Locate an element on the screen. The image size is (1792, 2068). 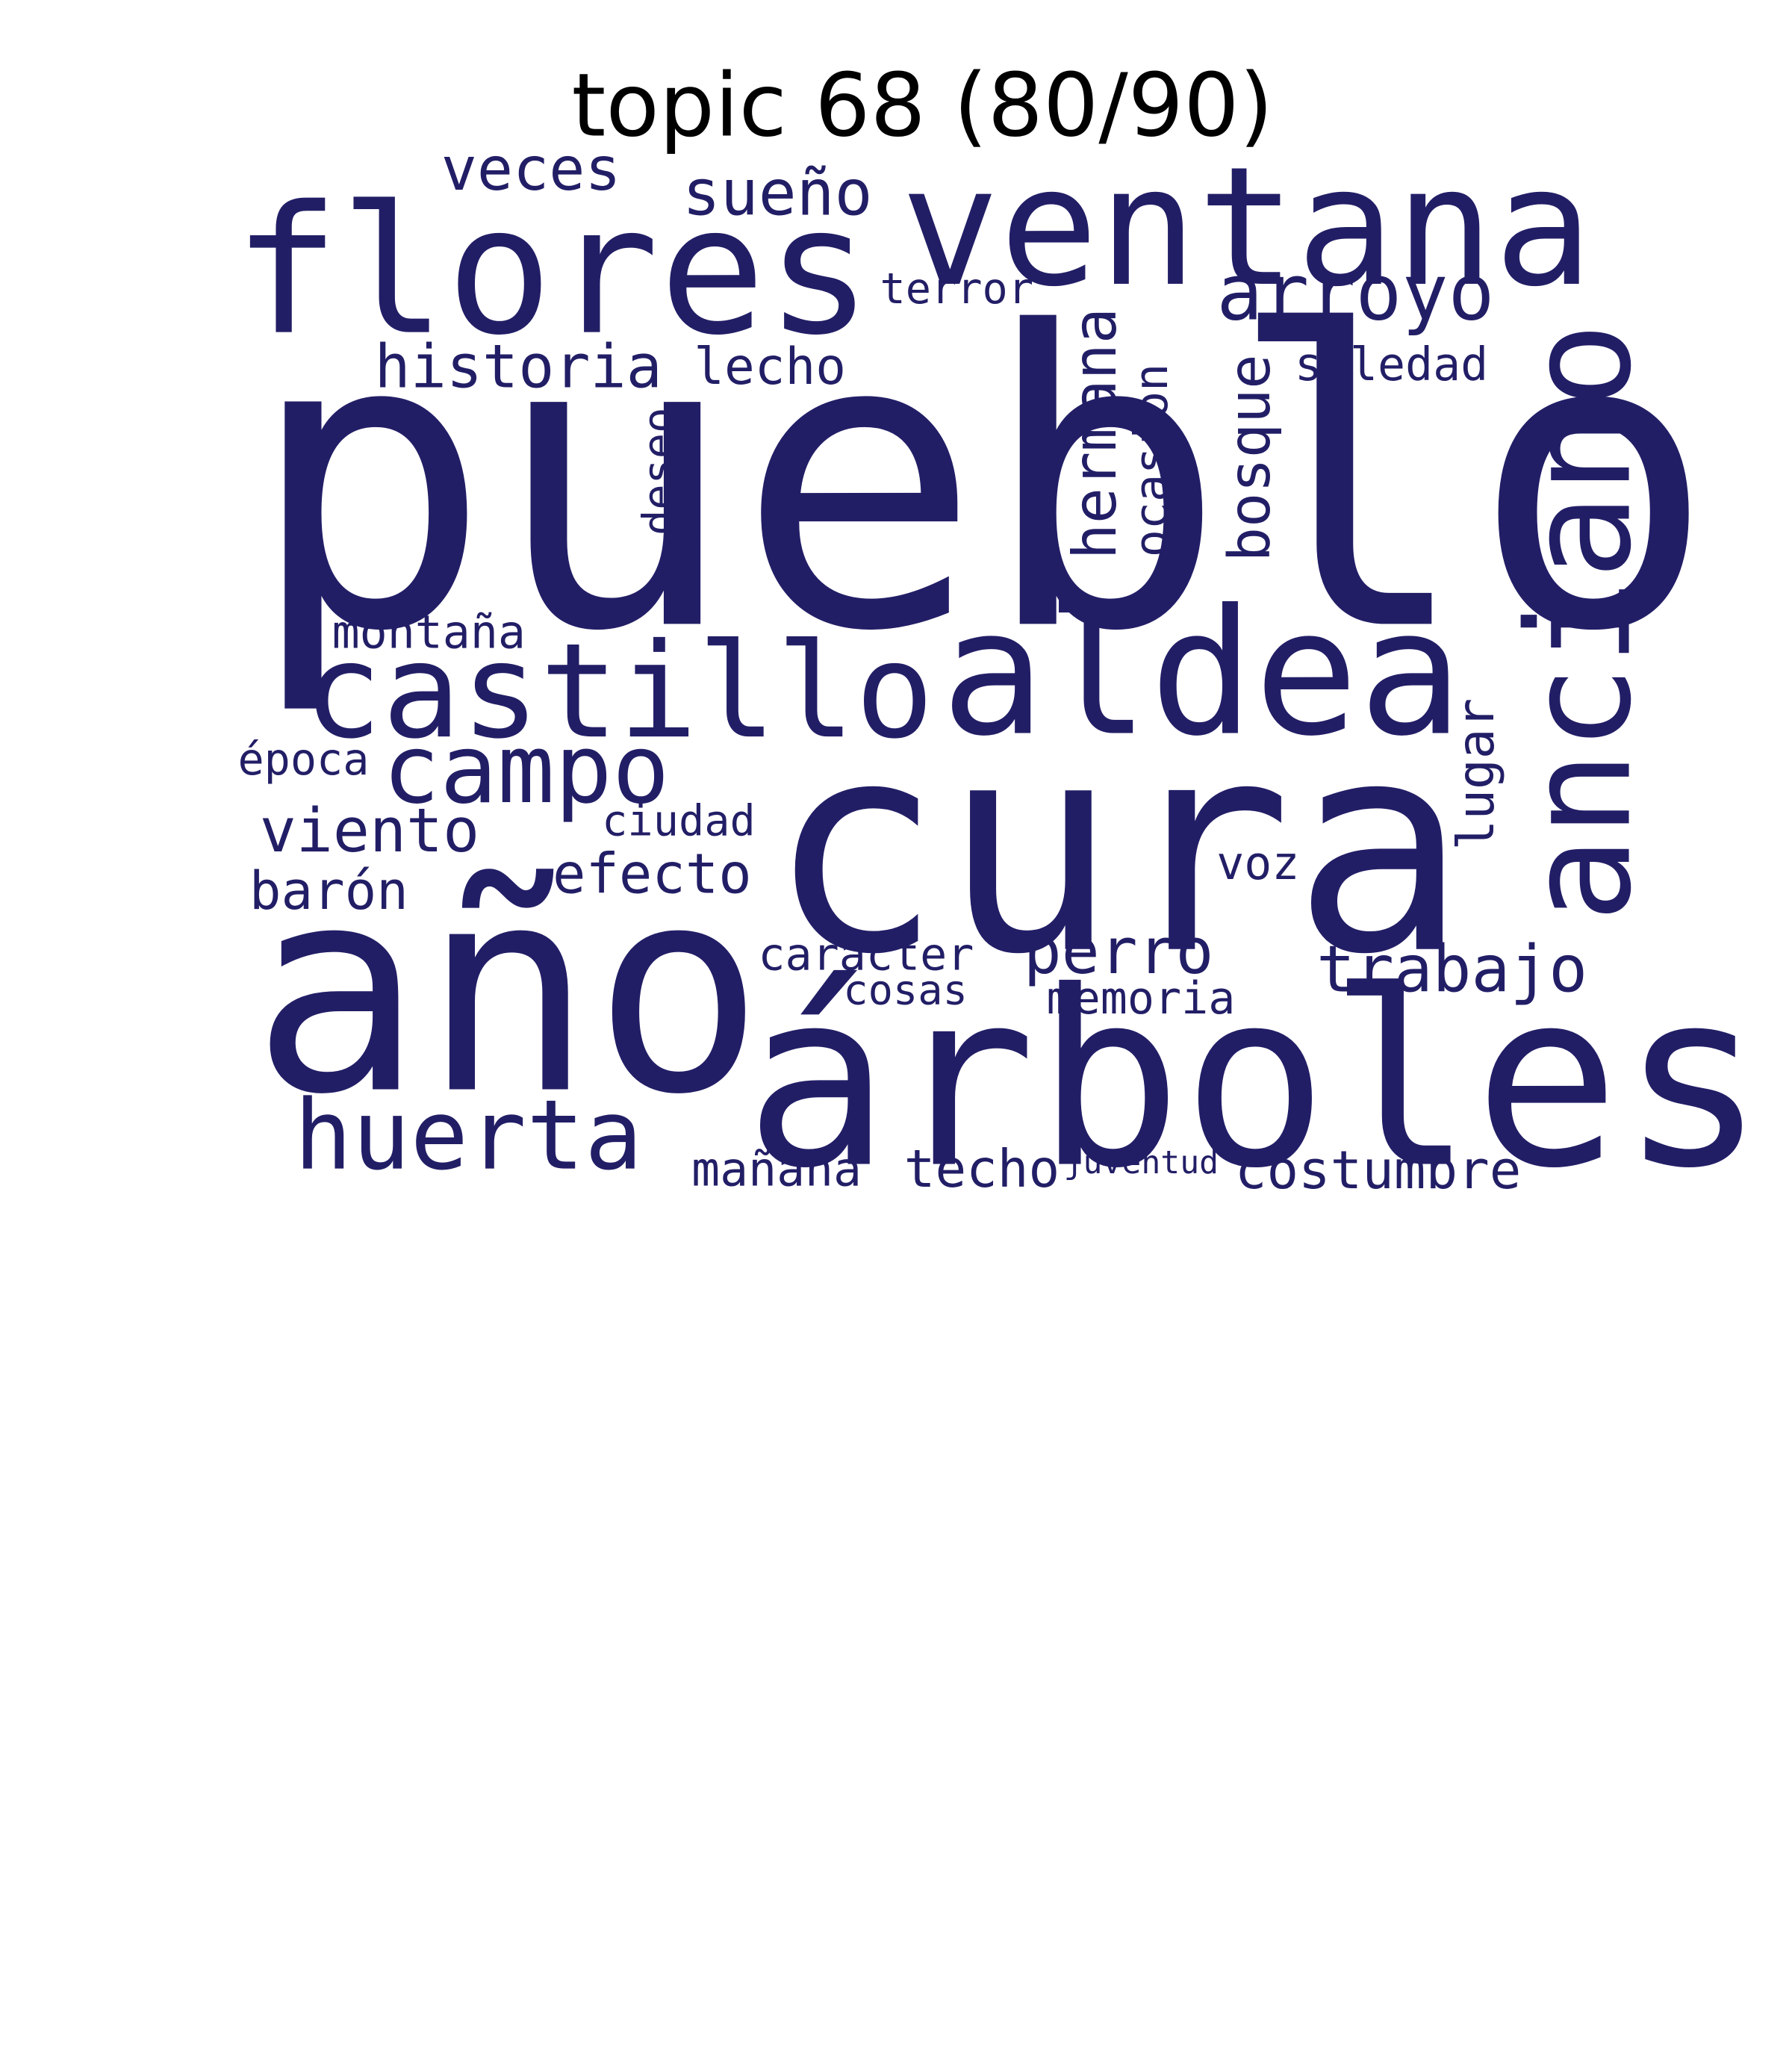
word-viento: viento is located at coordinates (369, 831).